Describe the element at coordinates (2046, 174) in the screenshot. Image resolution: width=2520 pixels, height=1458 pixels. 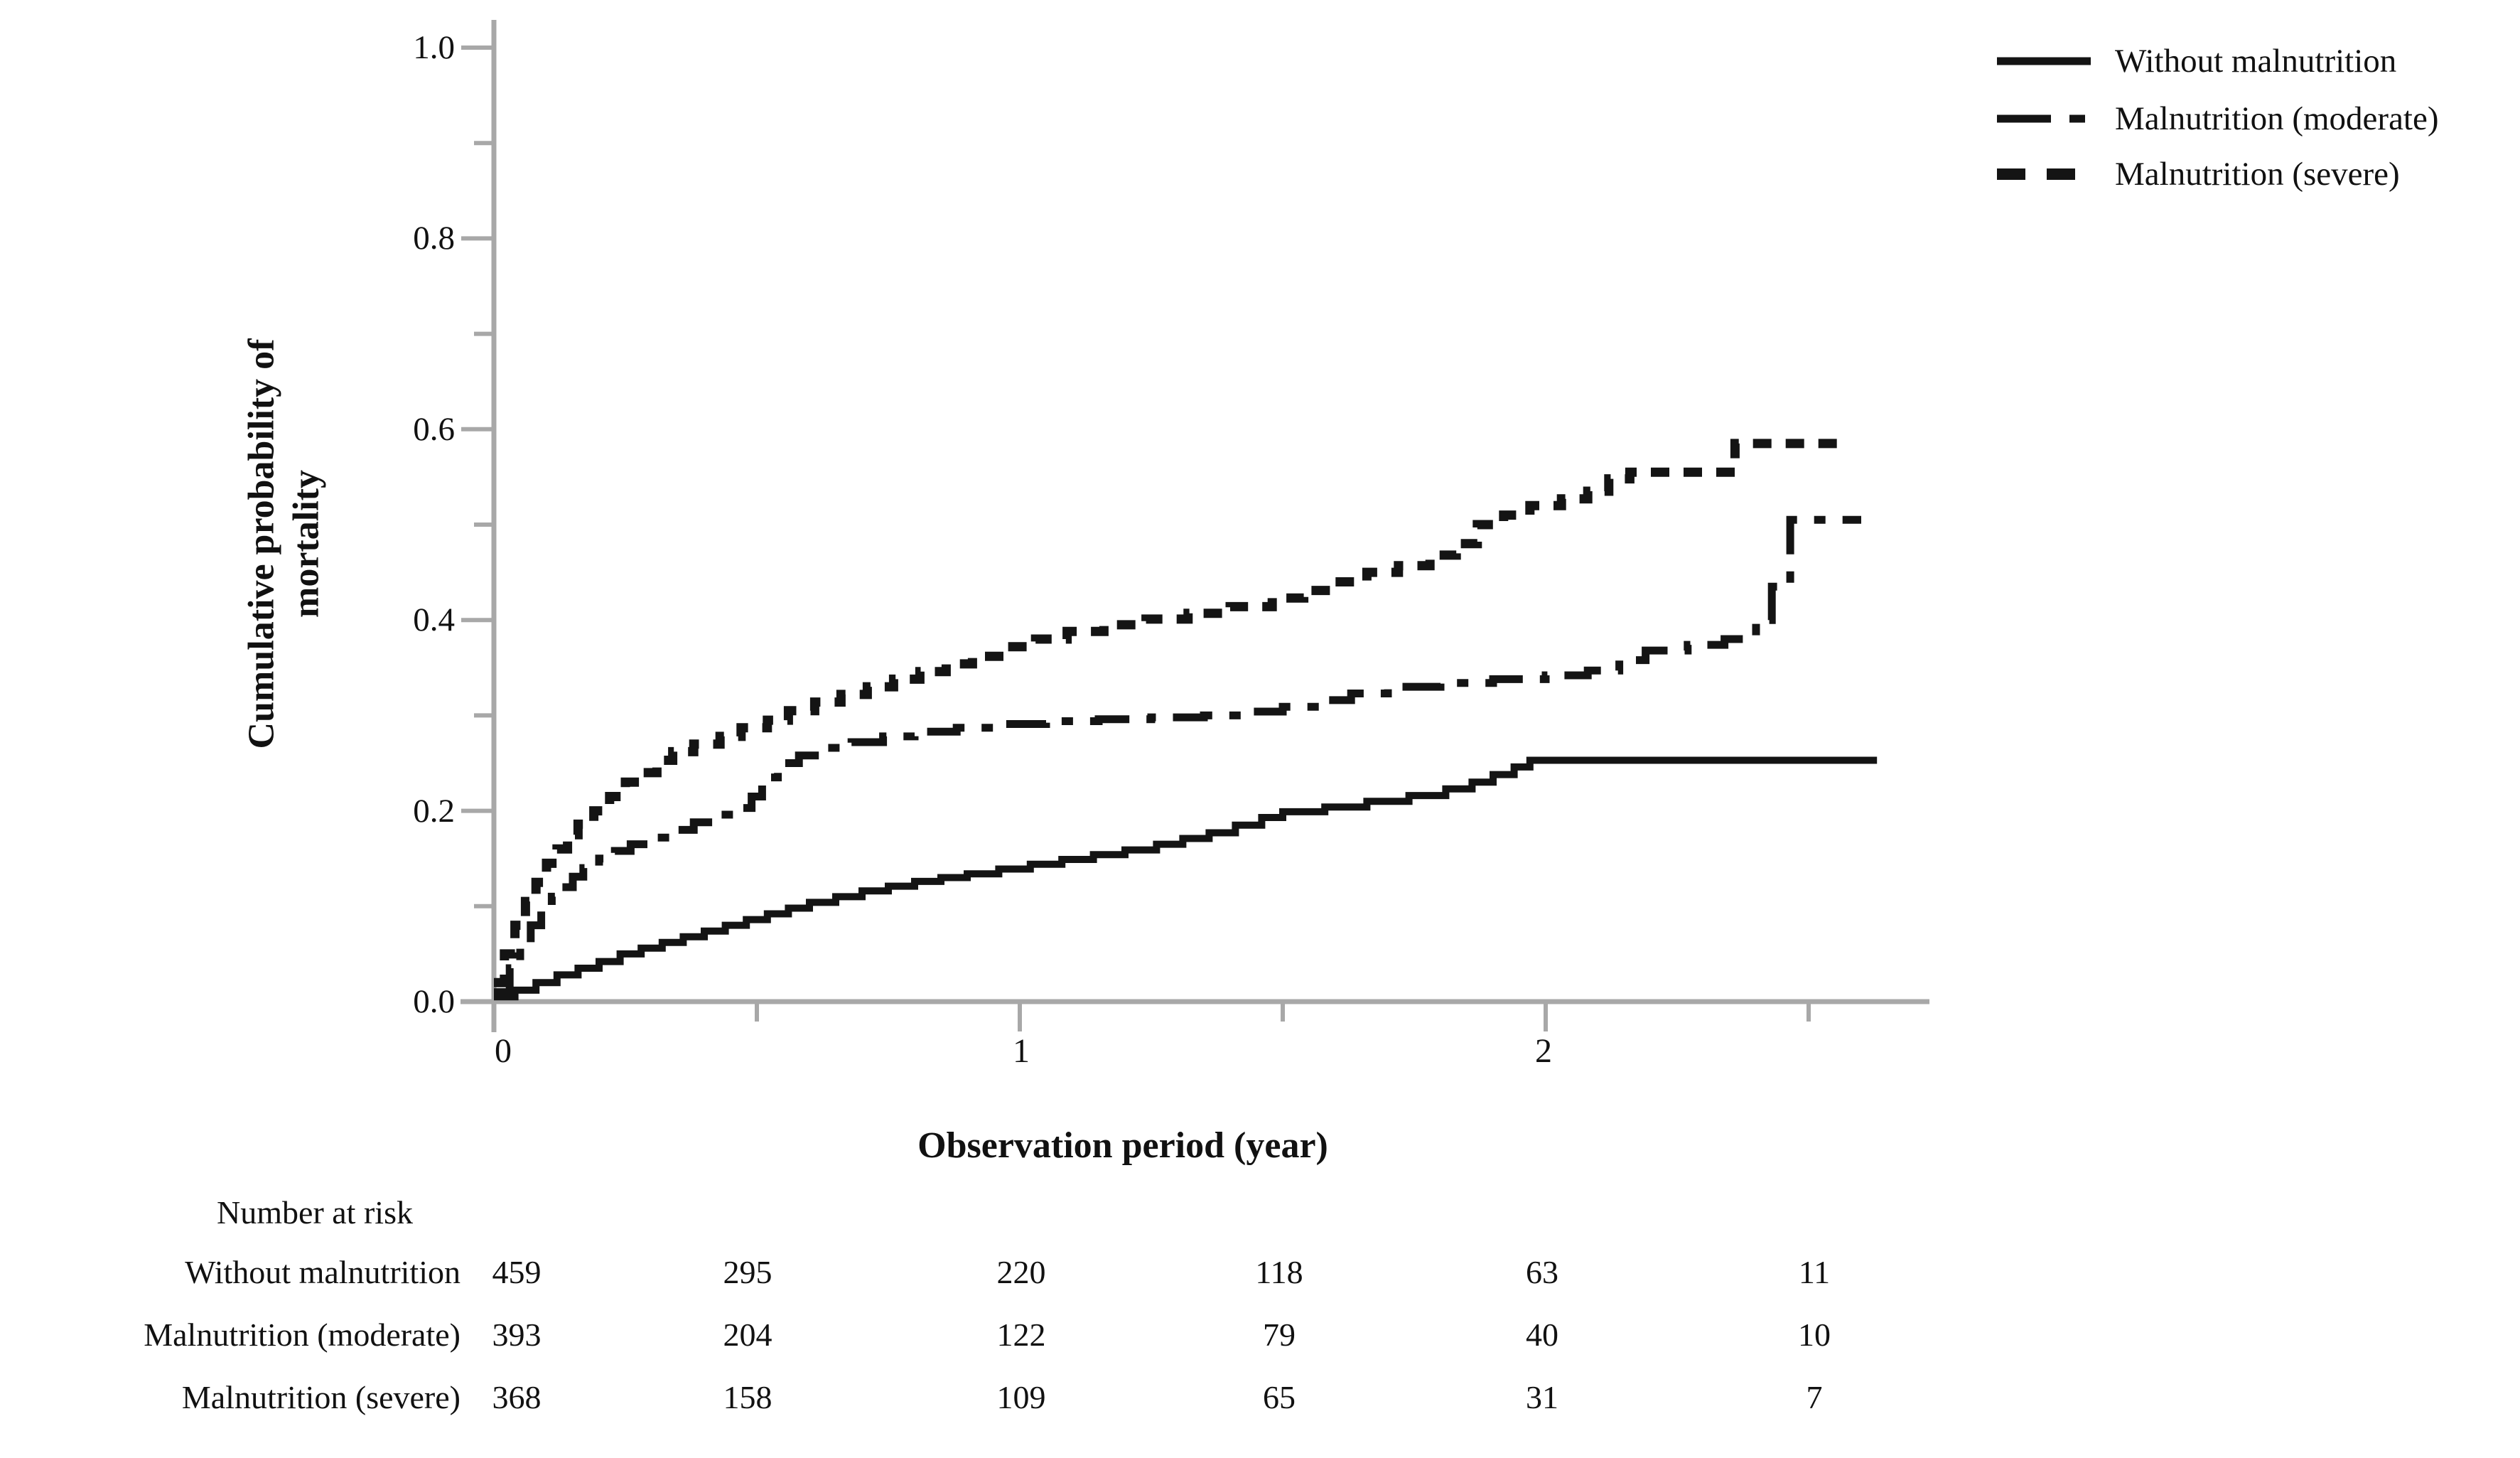
I see `legend-line-dash-icon` at that location.